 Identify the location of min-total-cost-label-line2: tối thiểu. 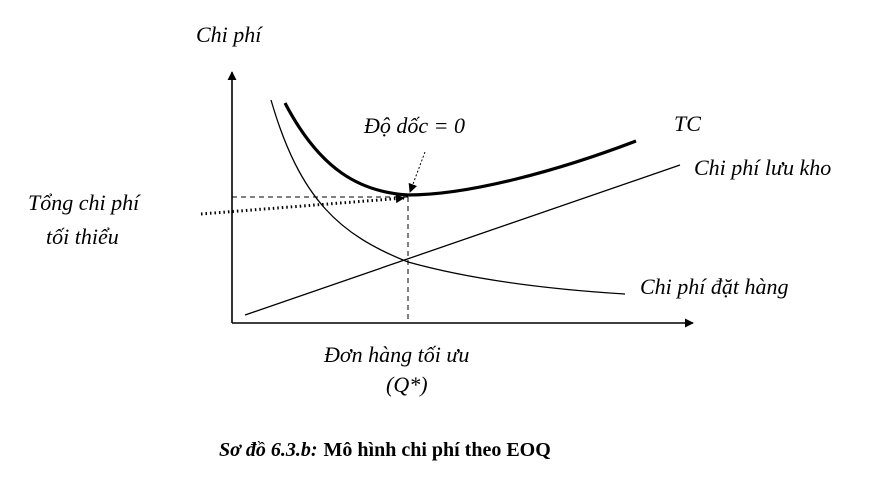
(82, 236).